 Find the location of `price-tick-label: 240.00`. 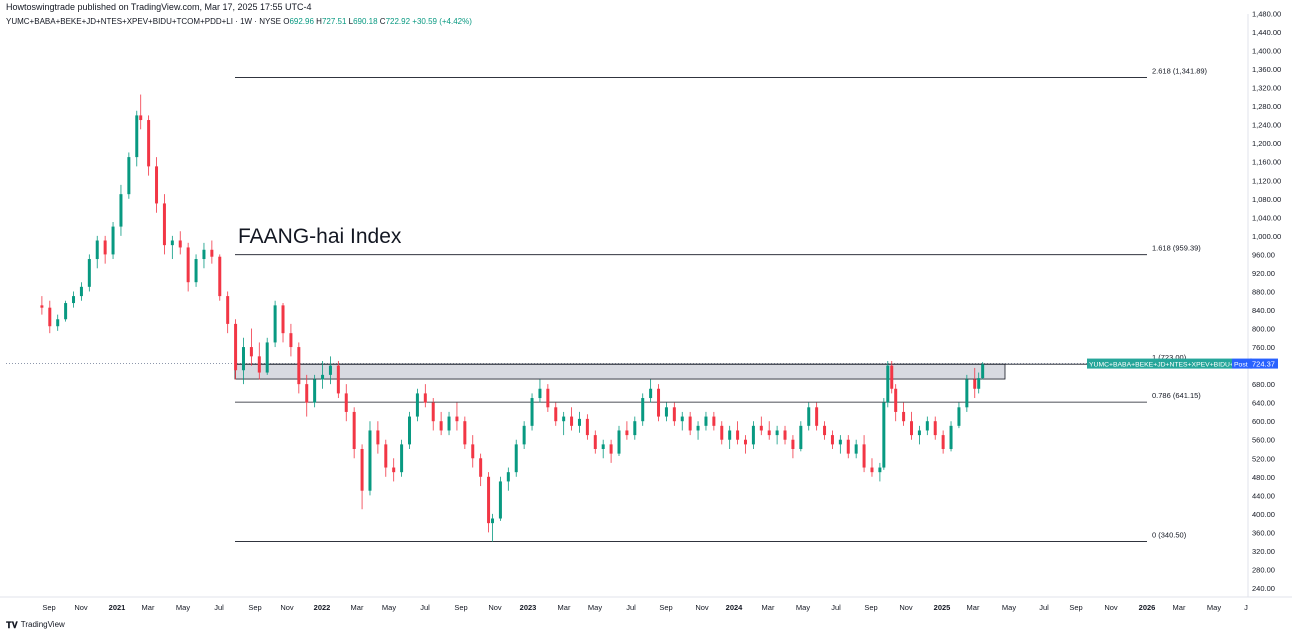

price-tick-label: 240.00 is located at coordinates (1263, 588).